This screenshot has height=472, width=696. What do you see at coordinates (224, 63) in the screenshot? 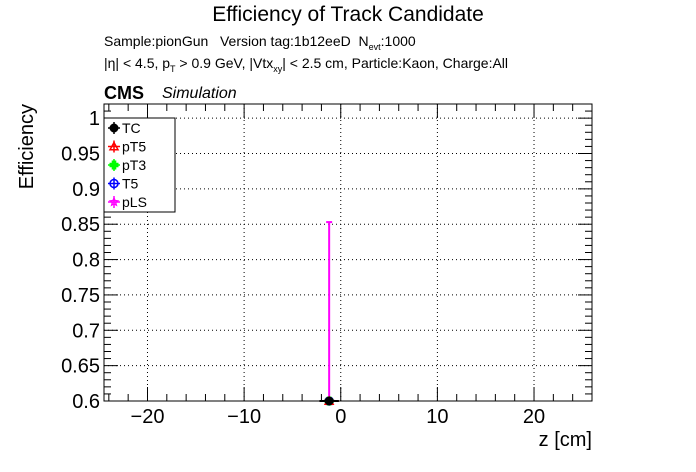
I see `cut-part-2: > 0.9 GeV, |Vtx` at bounding box center [224, 63].